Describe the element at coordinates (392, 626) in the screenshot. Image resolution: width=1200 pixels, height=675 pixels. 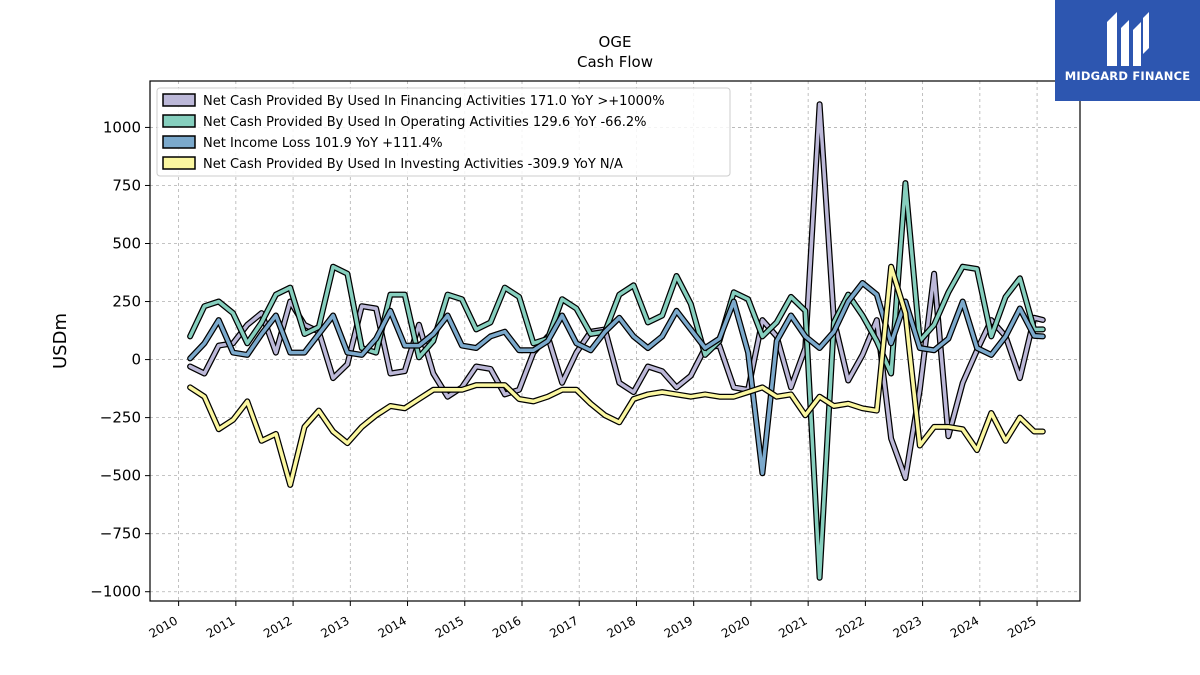
I see `x-tick-label: 2014` at that location.